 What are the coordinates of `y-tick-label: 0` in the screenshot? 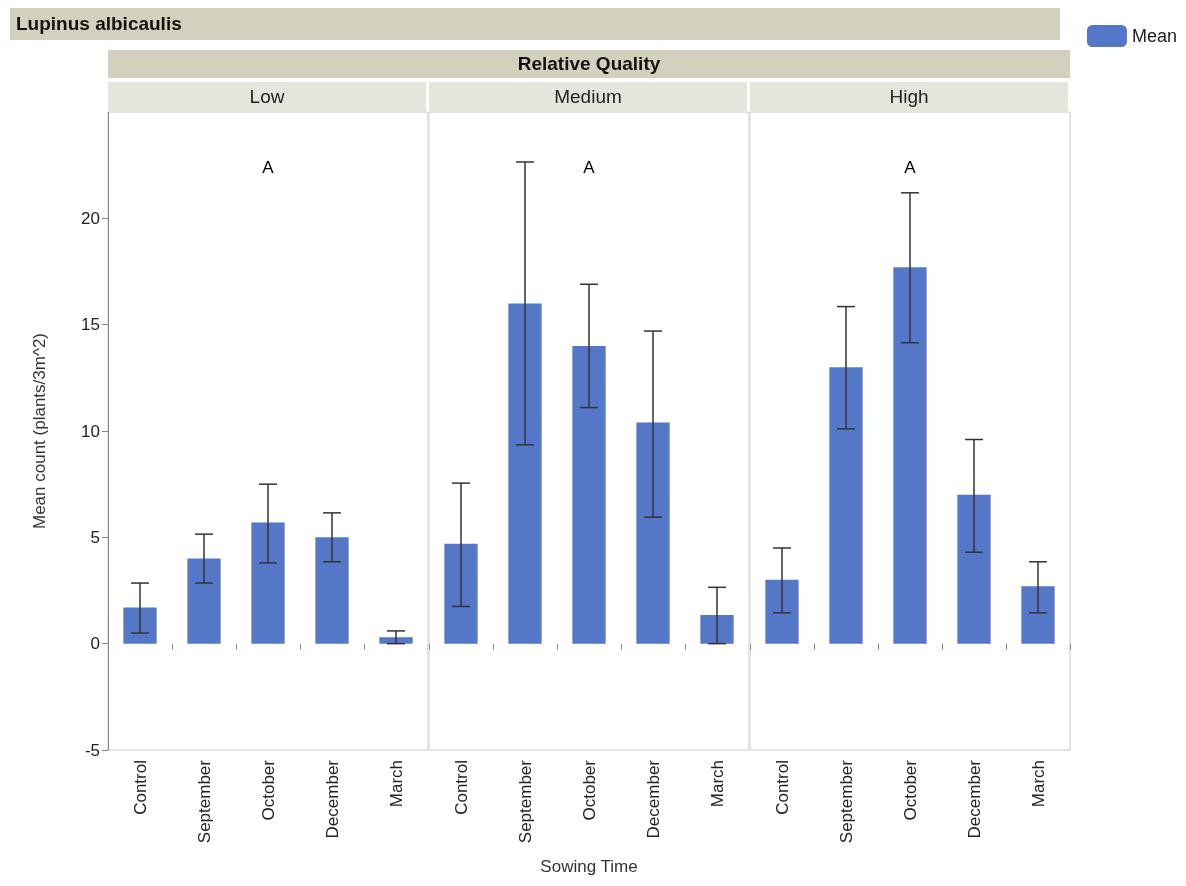 It's located at (95, 644).